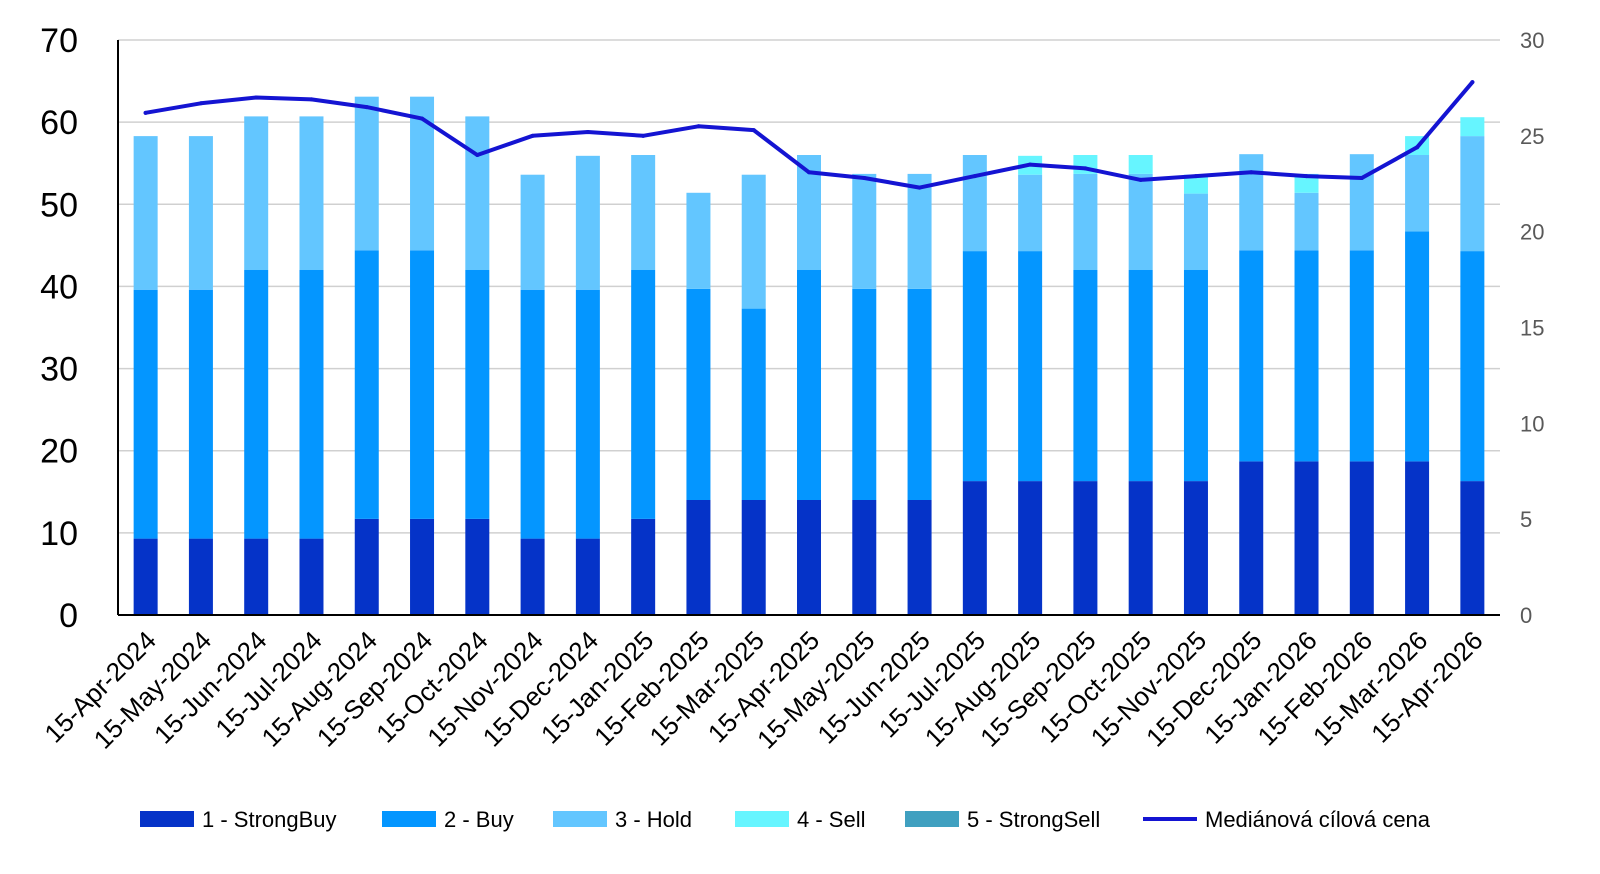 The width and height of the screenshot is (1600, 874). I want to click on left-axis-tick-label: 20, so click(59, 452).